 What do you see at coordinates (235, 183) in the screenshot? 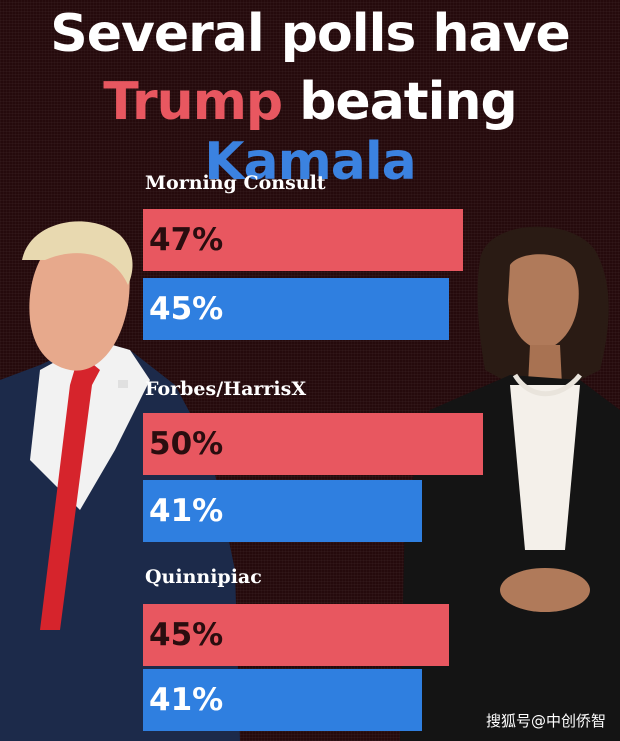
I see `poll-label-morning-consult: Morning Consult` at bounding box center [235, 183].